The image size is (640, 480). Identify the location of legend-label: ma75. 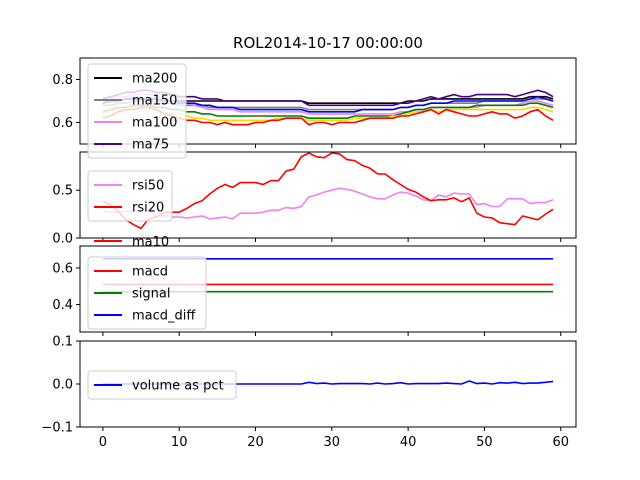
(150, 145).